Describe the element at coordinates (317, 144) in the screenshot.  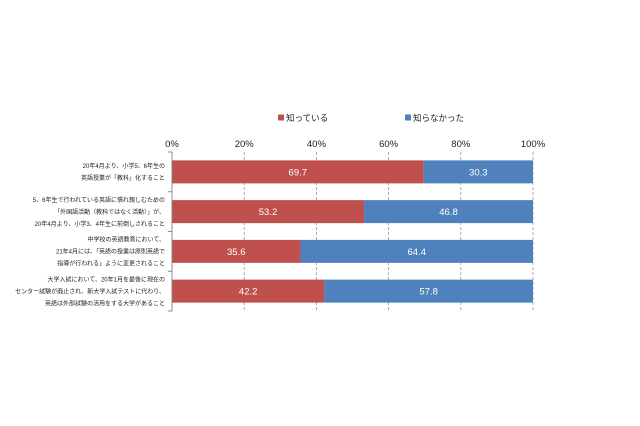
I see `x-tick-label: 40%` at that location.